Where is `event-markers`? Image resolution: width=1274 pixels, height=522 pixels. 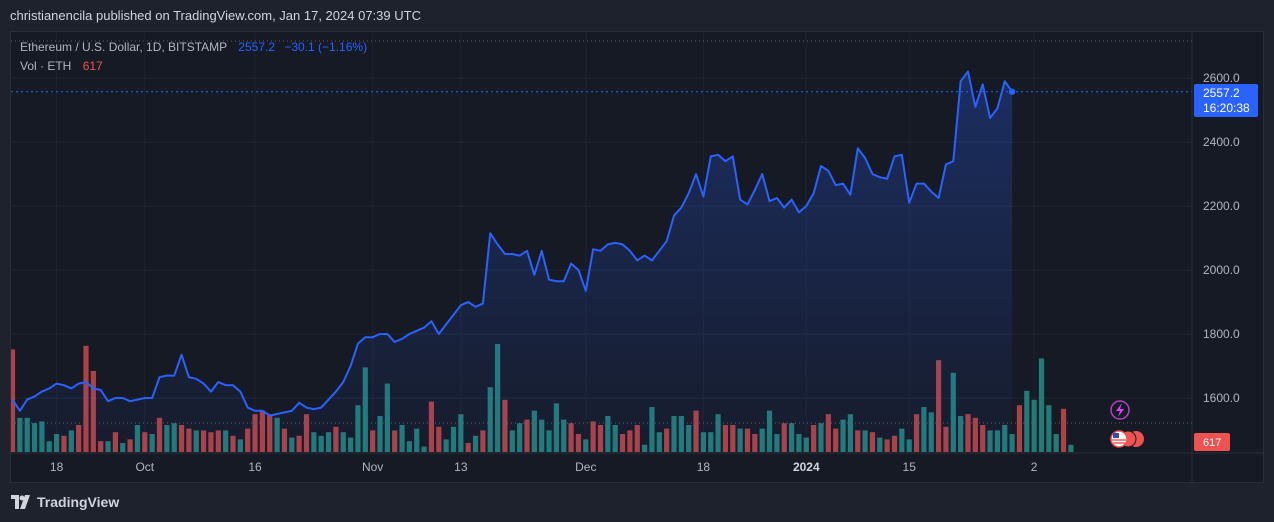 event-markers is located at coordinates (1127, 424).